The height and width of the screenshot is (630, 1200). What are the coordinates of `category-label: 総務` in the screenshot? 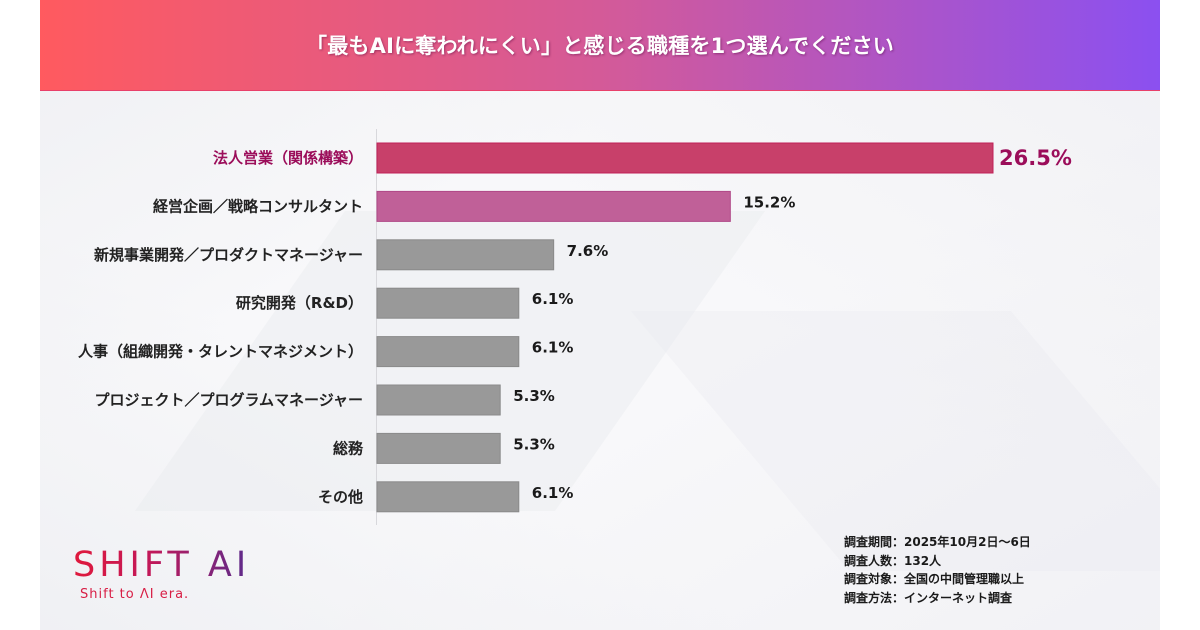 It's located at (348, 448).